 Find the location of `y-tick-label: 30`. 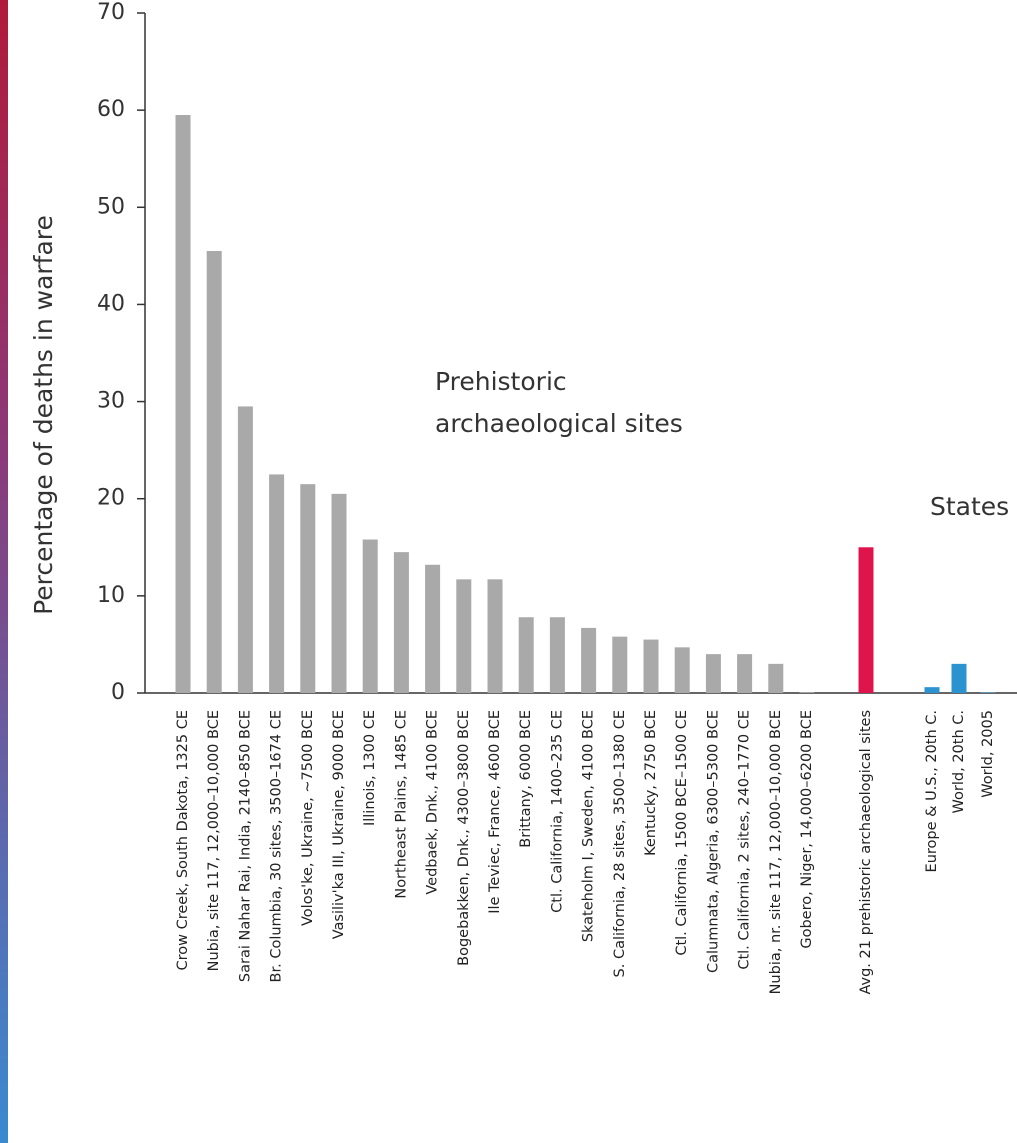

y-tick-label: 30 is located at coordinates (111, 401).